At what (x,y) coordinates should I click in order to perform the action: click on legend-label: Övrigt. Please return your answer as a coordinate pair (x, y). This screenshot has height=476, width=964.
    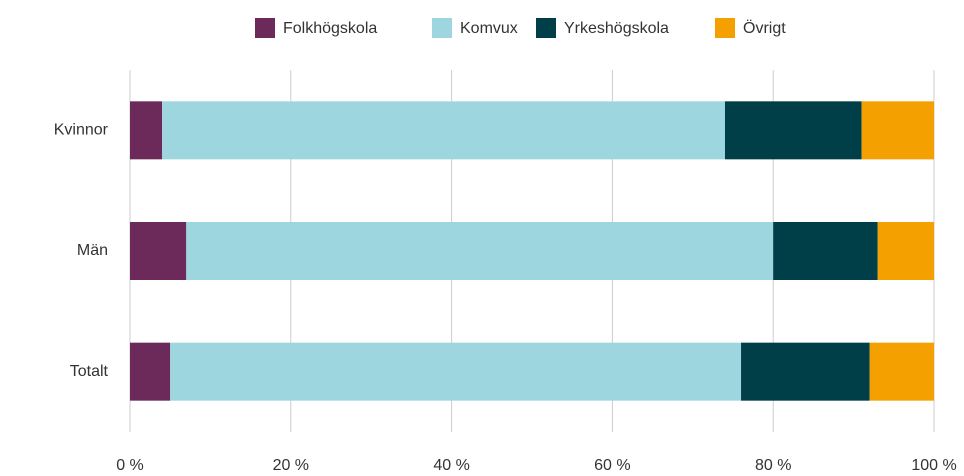
    Looking at the image, I should click on (764, 28).